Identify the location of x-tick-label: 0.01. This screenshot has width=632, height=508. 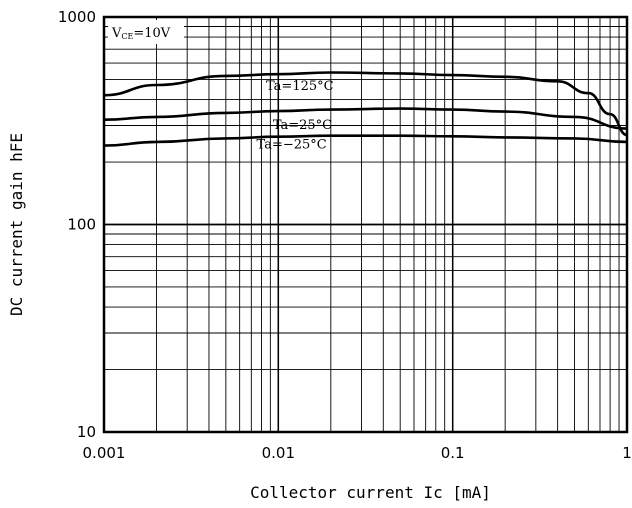
(278, 453).